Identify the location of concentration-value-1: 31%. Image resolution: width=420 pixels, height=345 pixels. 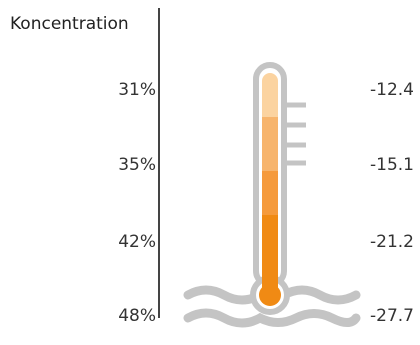
(137, 90).